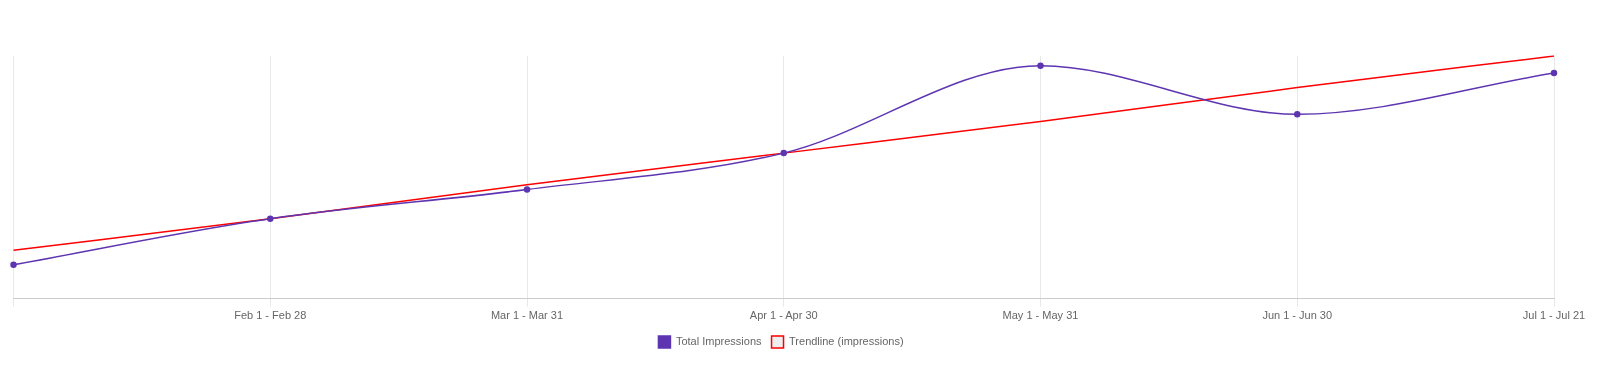  Describe the element at coordinates (1554, 315) in the screenshot. I see `x-tick-label: Jul 1 - Jul 21` at that location.